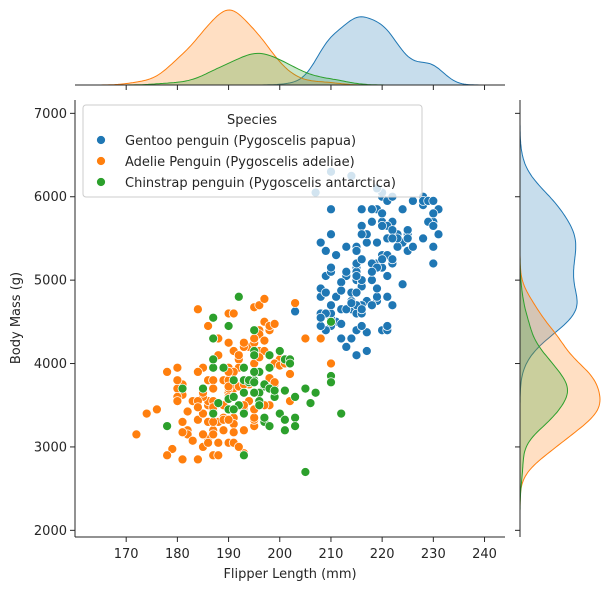  What do you see at coordinates (50, 447) in the screenshot?
I see `y-tick-label: 3000` at bounding box center [50, 447].